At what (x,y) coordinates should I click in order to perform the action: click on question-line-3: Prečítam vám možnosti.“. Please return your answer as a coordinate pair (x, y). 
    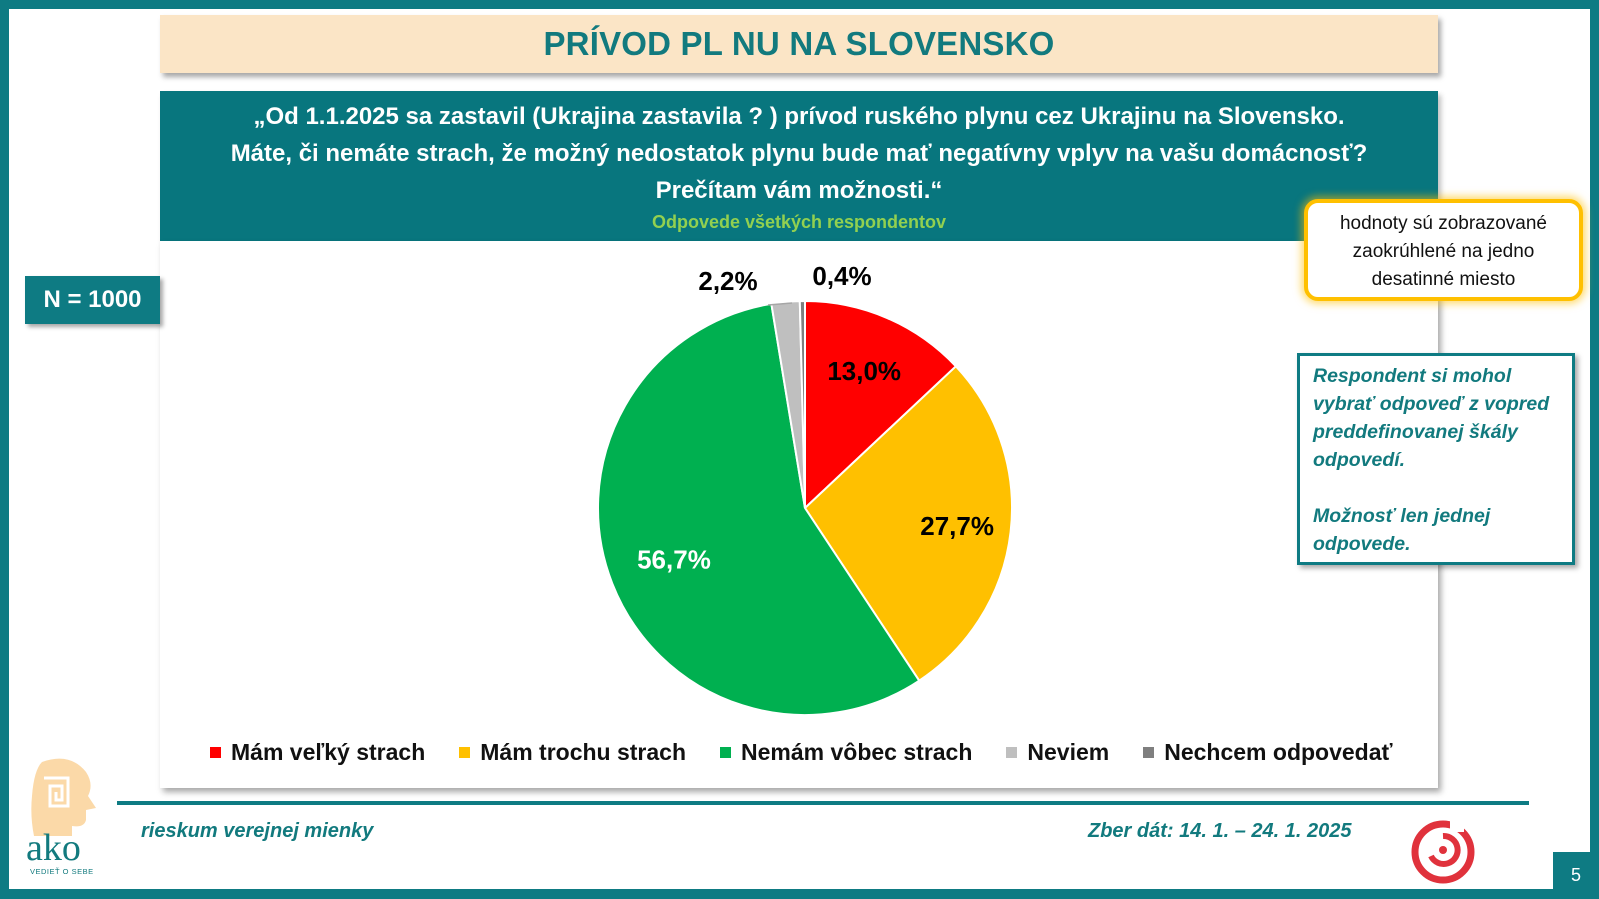
    Looking at the image, I should click on (799, 190).